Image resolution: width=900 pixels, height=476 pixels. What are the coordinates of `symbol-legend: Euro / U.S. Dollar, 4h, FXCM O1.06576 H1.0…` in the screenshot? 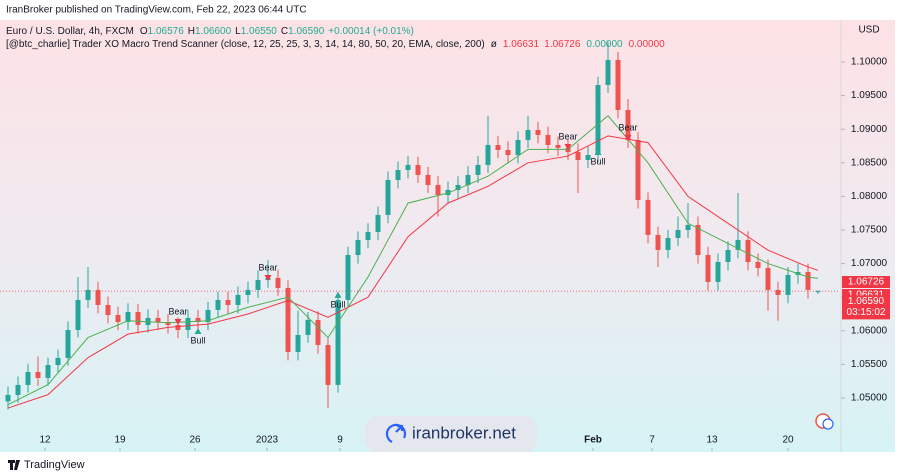 It's located at (210, 31).